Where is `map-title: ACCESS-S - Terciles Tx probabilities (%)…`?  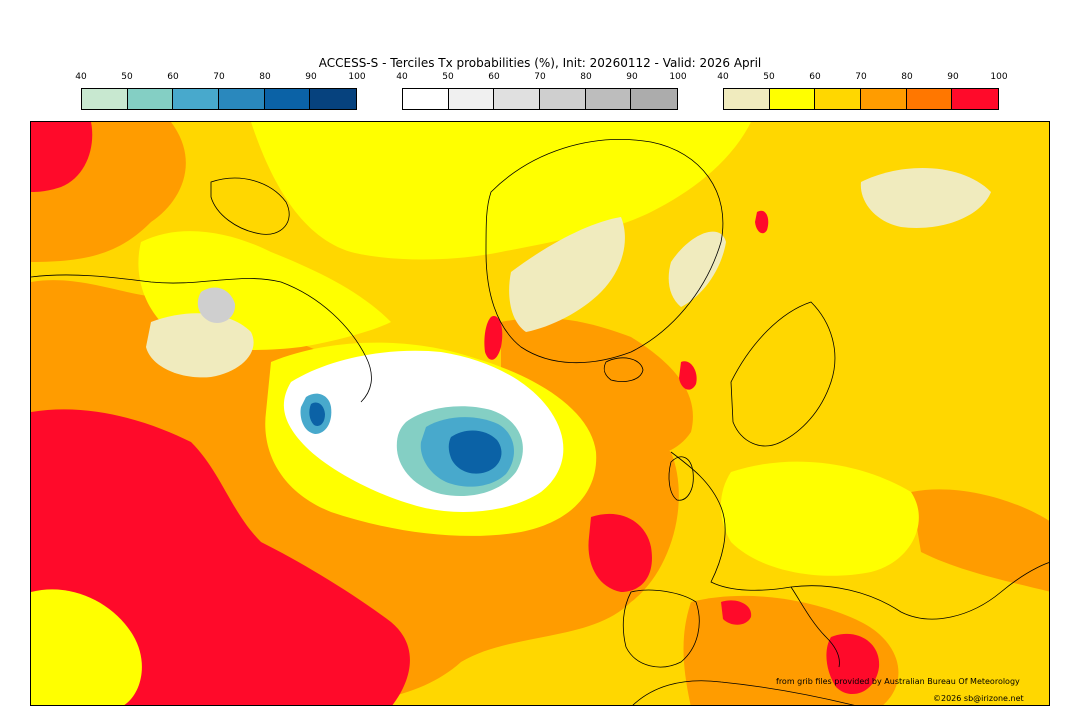 map-title: ACCESS-S - Terciles Tx probabilities (%)… is located at coordinates (540, 63).